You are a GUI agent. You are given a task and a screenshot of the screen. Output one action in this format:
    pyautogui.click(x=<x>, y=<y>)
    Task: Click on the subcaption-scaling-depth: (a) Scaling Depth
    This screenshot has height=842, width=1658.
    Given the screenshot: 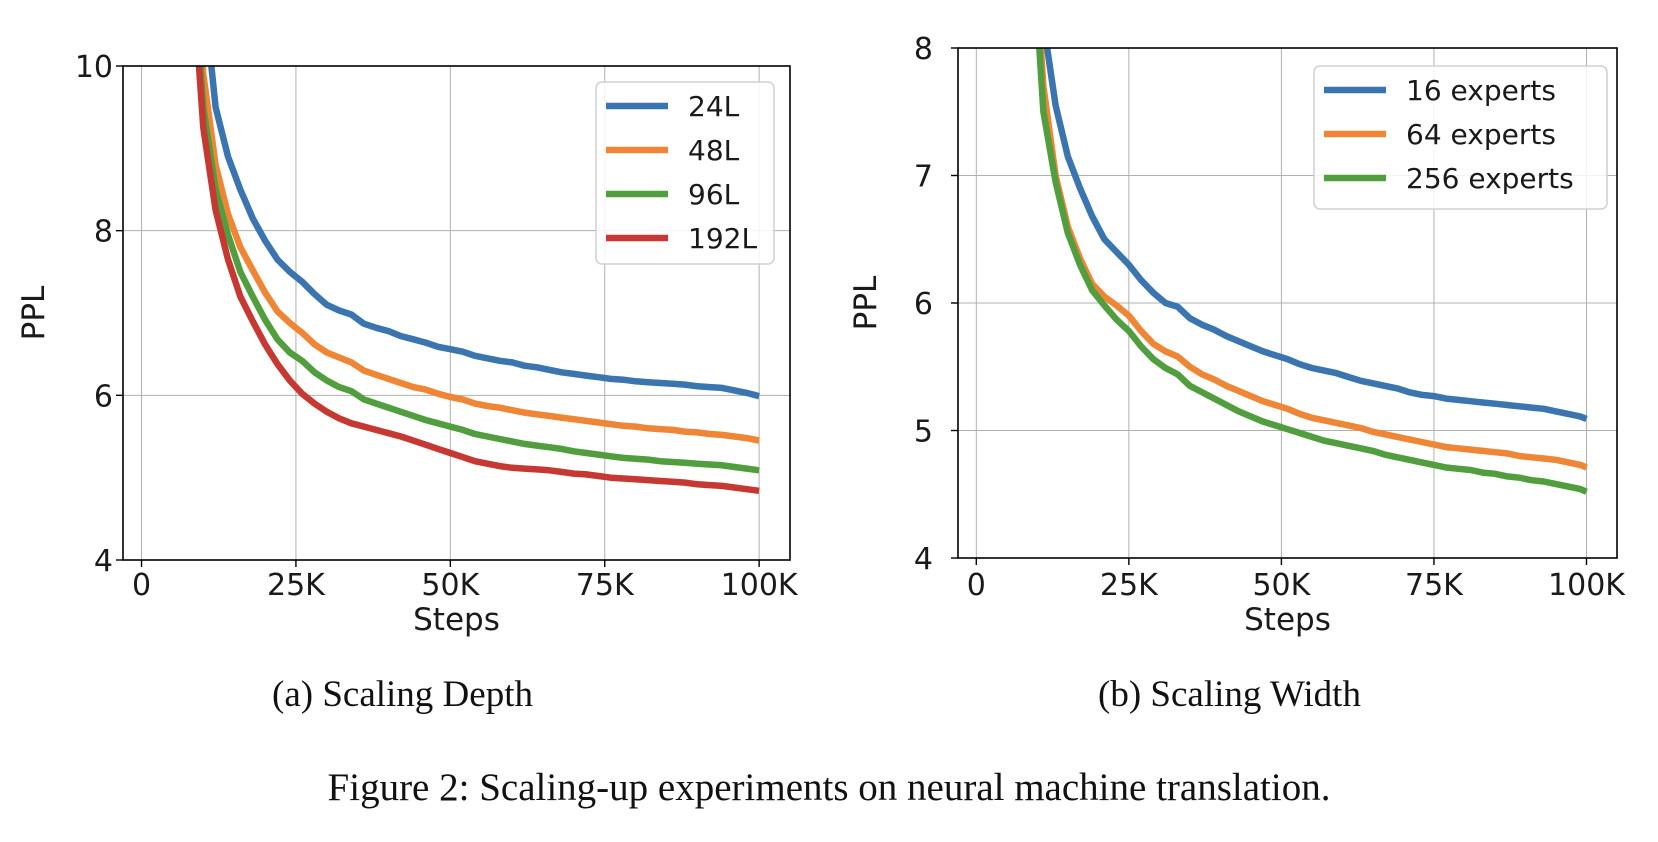 What is the action you would take?
    pyautogui.click(x=402, y=694)
    